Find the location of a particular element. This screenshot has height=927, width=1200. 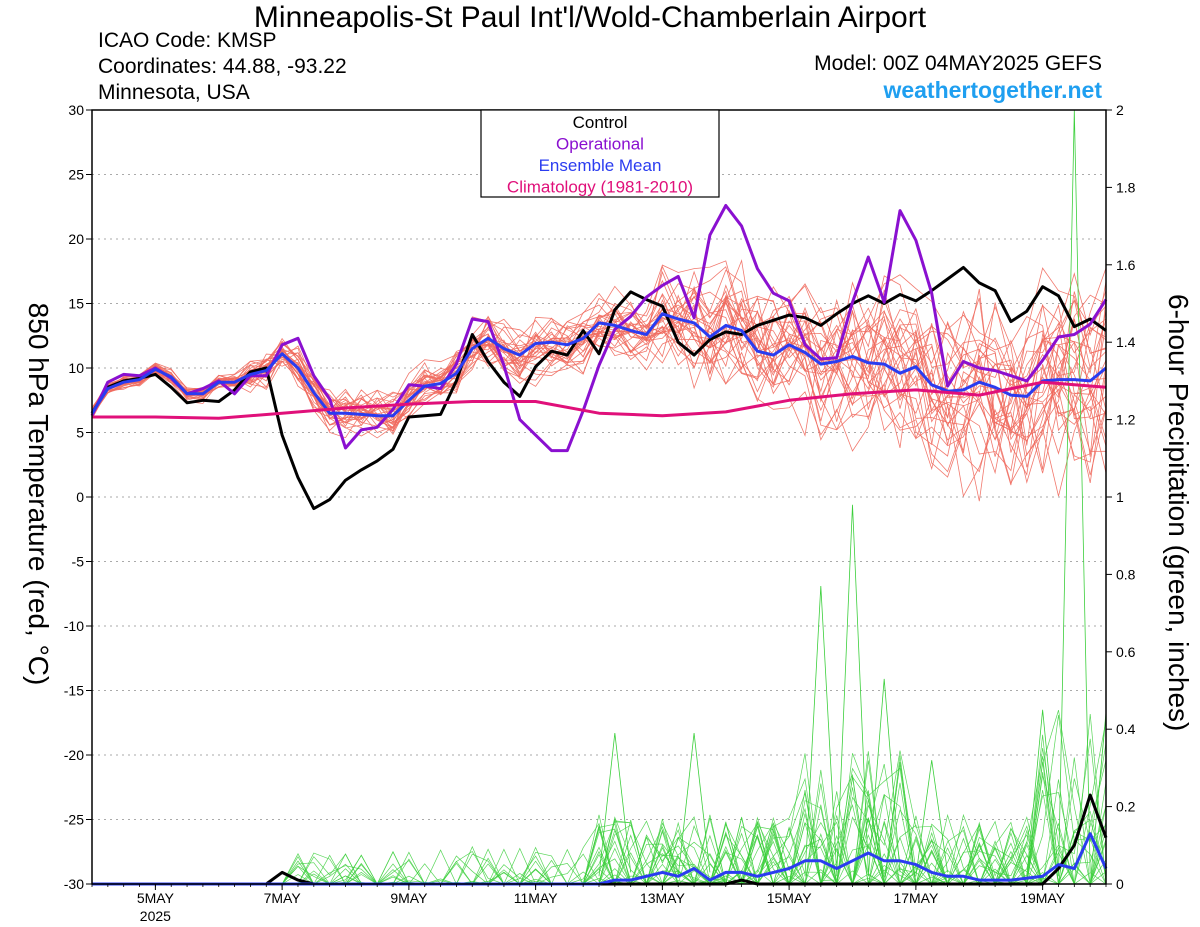

x-tick-label: 5MAY is located at coordinates (156, 898).